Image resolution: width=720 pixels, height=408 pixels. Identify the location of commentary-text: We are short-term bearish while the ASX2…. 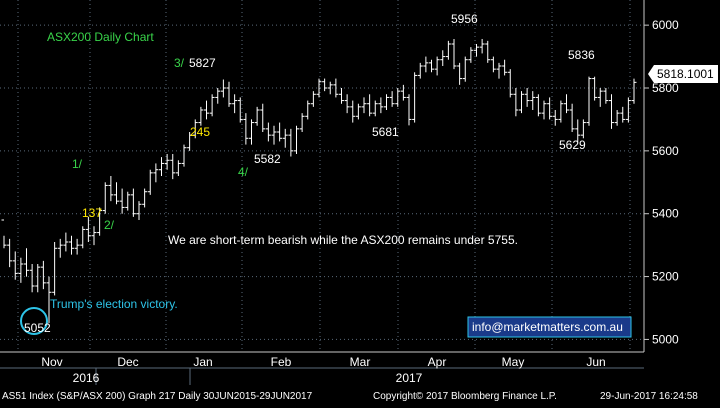
(343, 240).